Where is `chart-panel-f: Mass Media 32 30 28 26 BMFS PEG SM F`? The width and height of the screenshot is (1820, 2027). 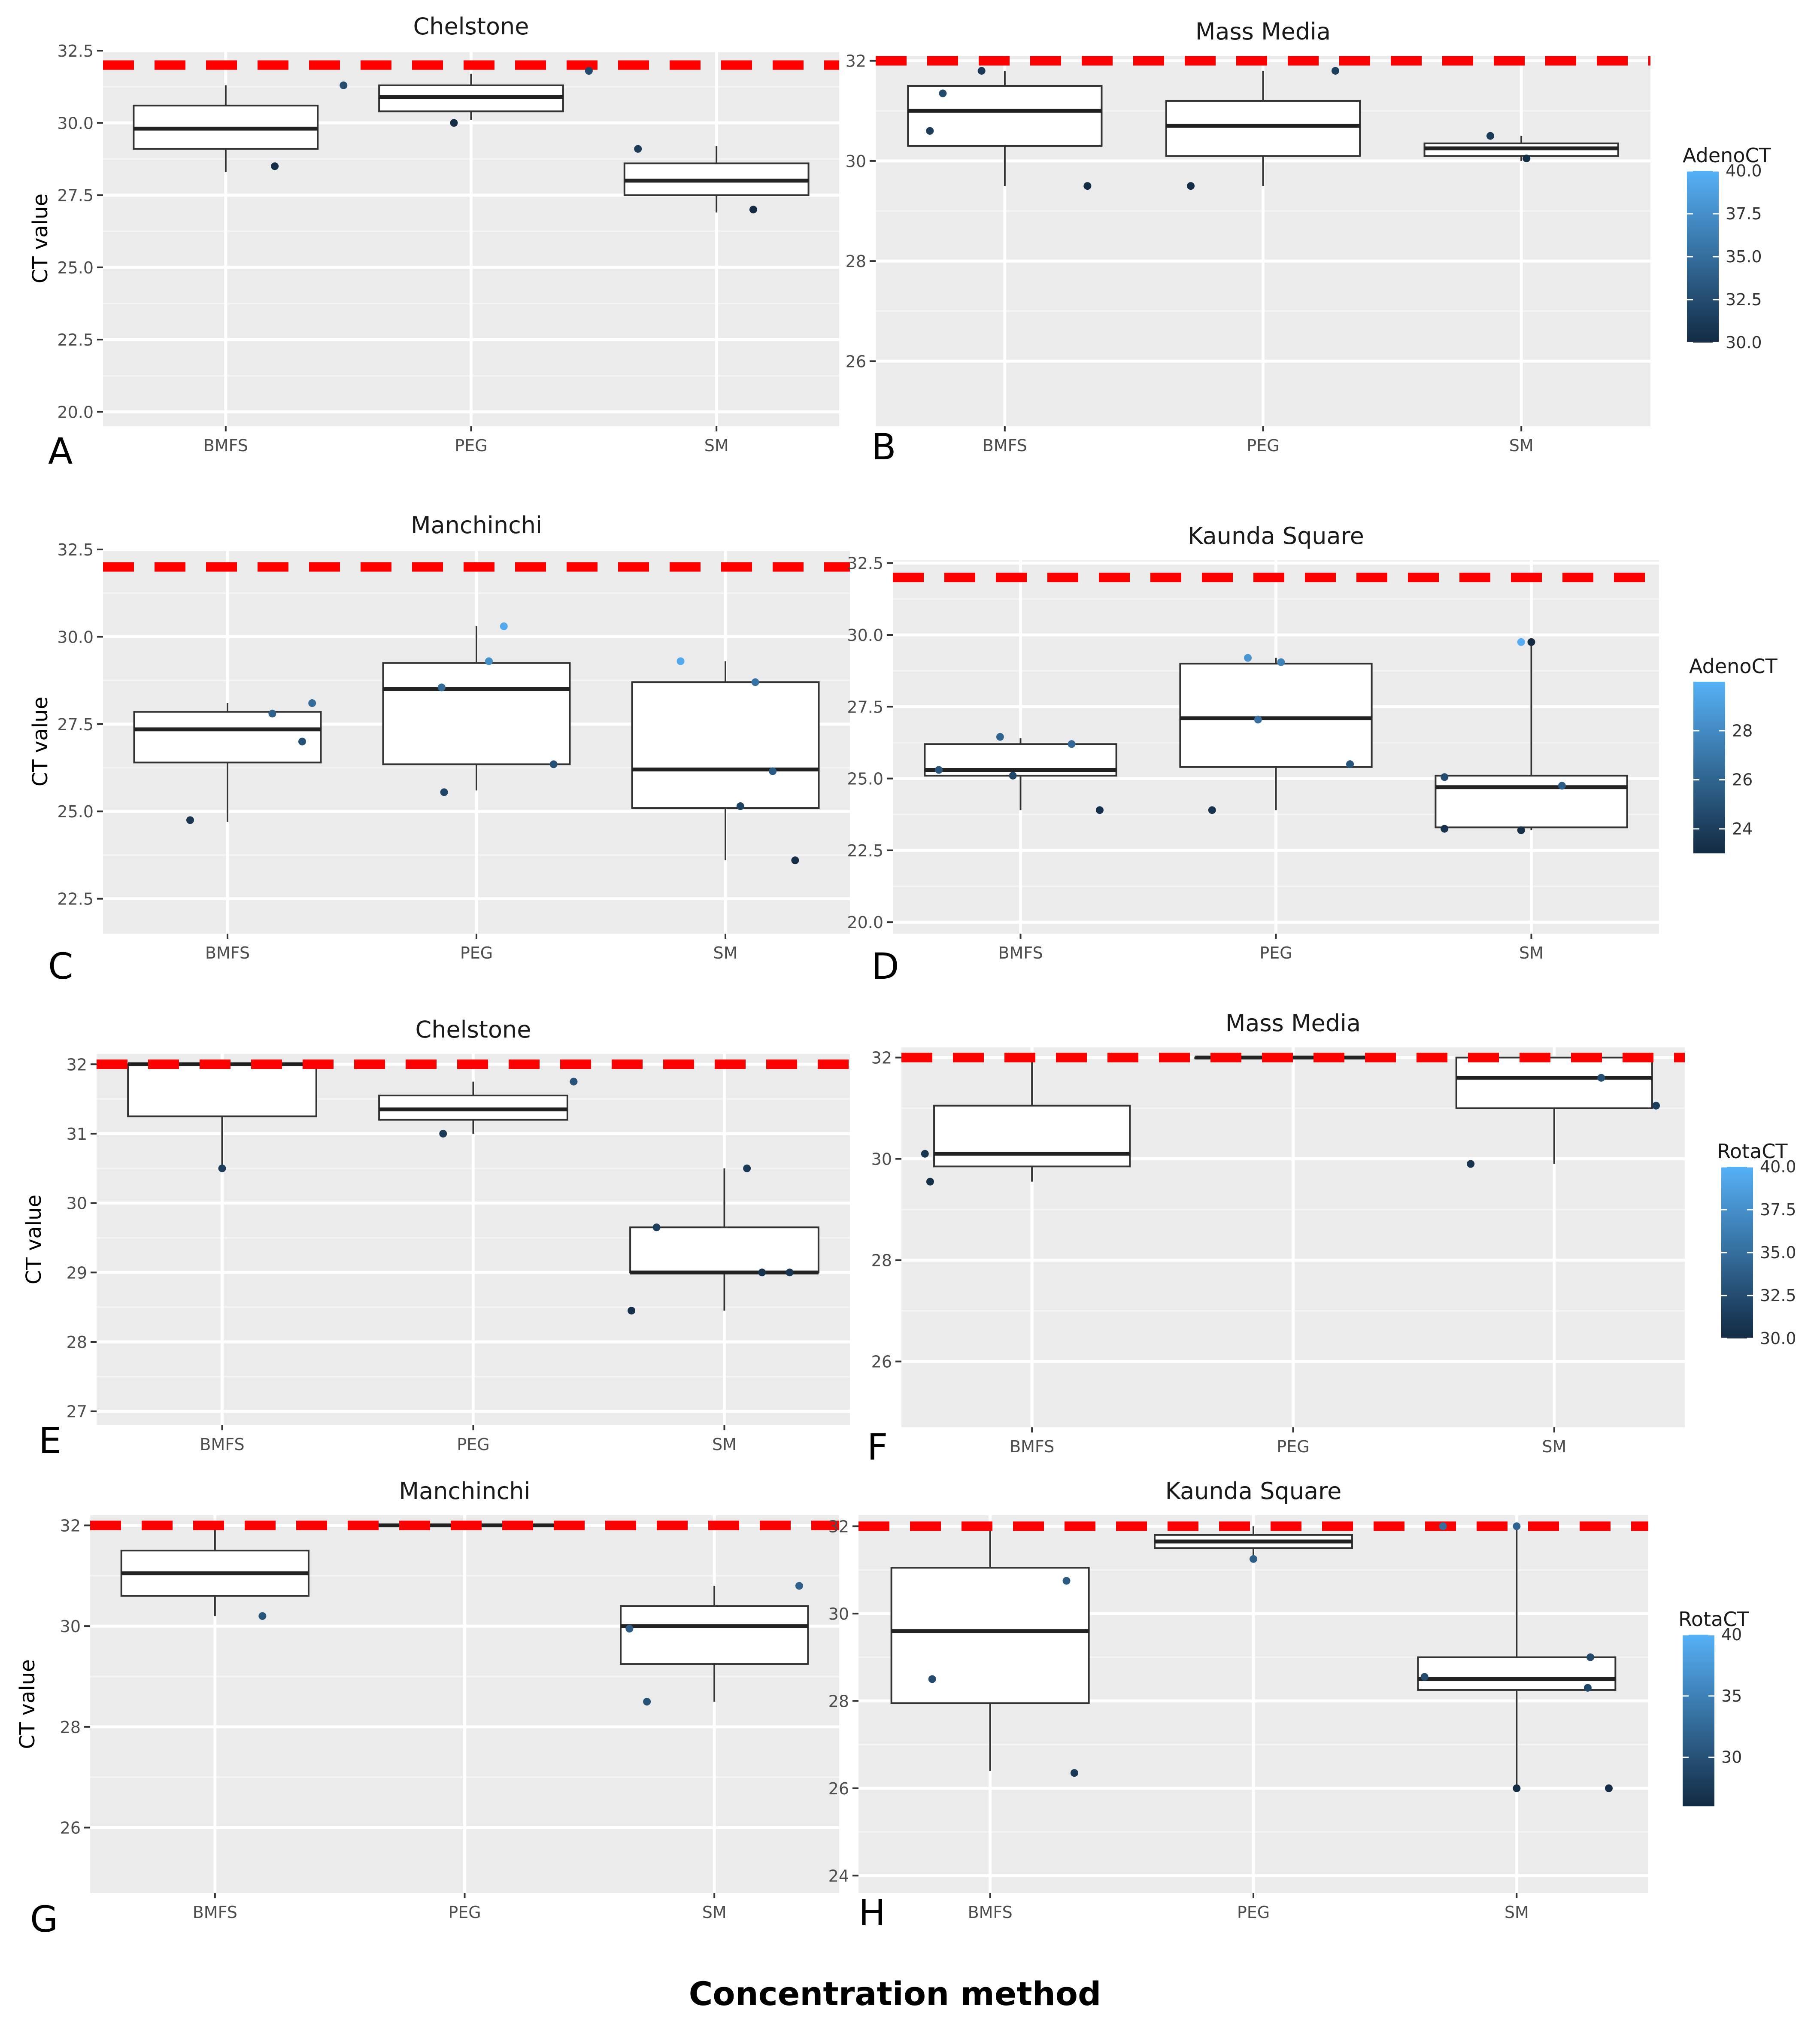
chart-panel-f: Mass Media 32 30 28 26 BMFS PEG SM F is located at coordinates (1276, 1239).